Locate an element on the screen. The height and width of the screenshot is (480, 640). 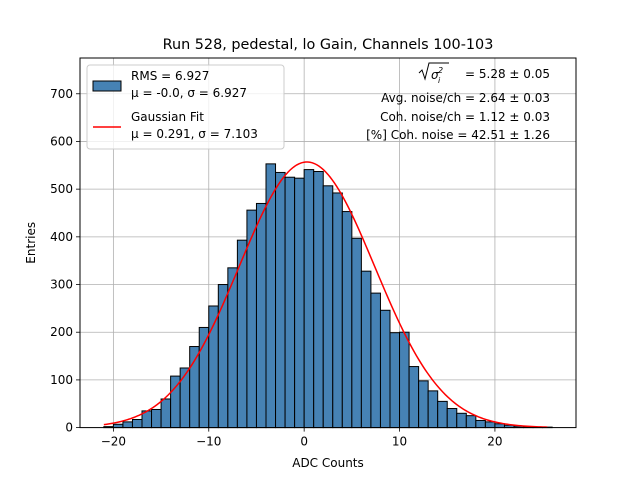
legend-histogram-label-line1: RMS = 6.927 is located at coordinates (170, 76).